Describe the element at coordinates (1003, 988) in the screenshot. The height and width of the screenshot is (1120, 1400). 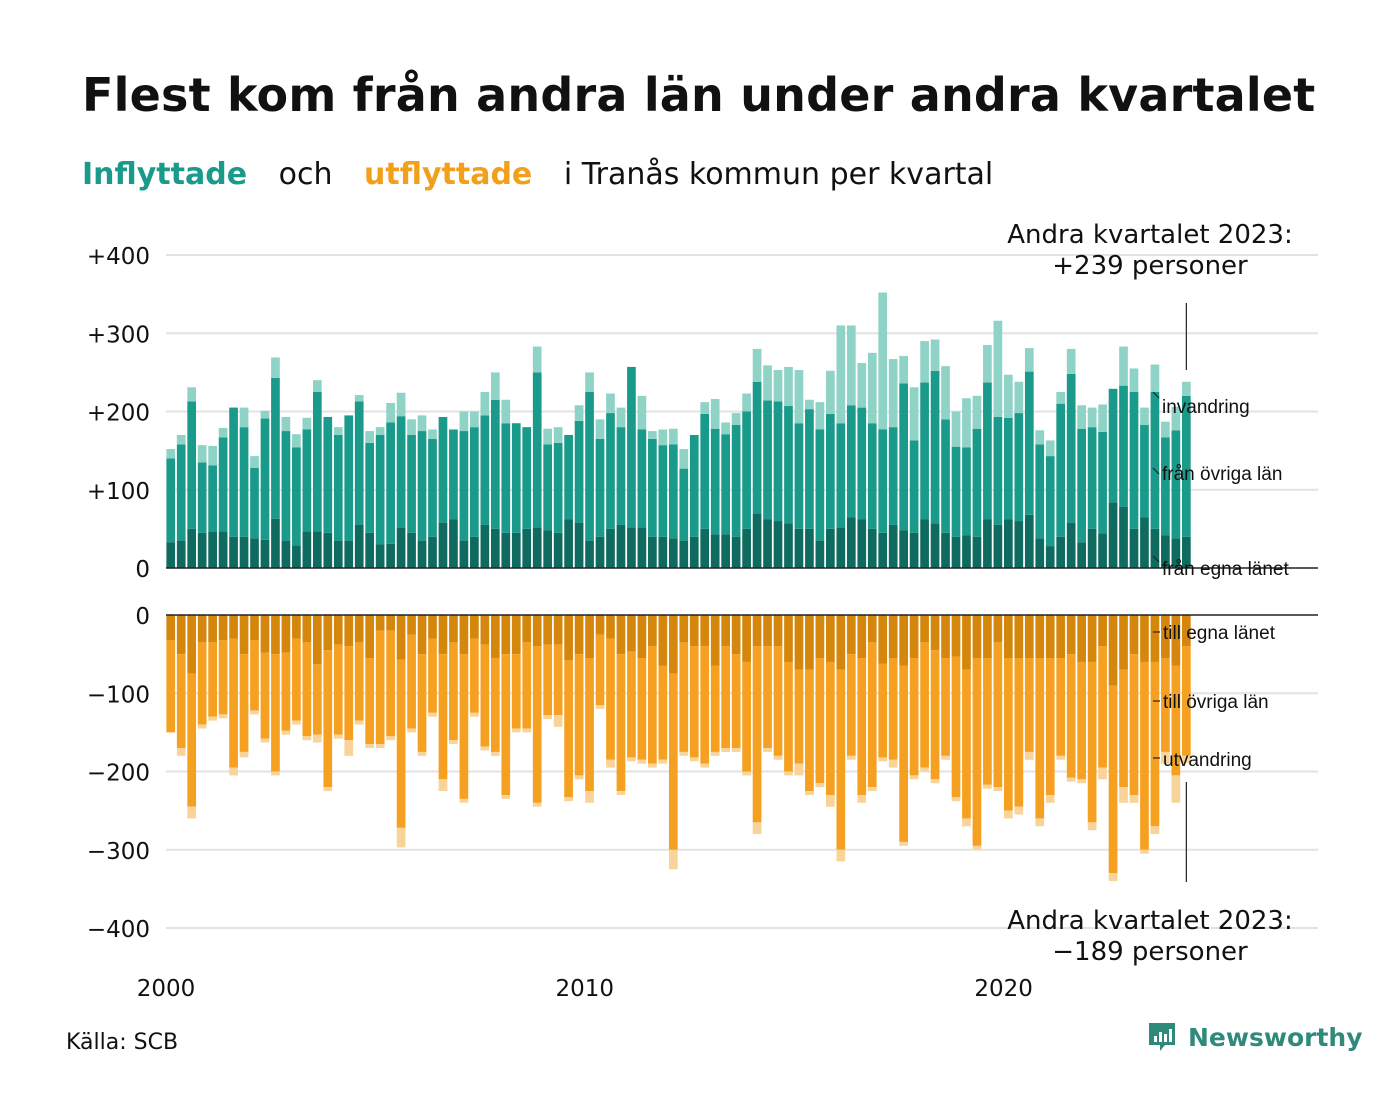
I see `x-tick-label: 2020` at that location.